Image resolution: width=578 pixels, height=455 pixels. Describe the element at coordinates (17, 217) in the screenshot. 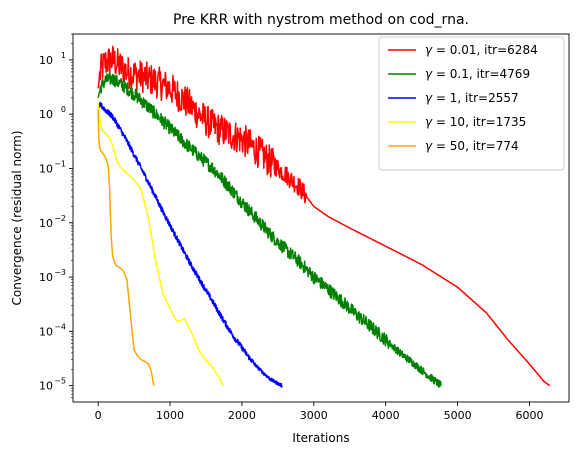

I see `y-axis-label: Convergence (residual norm)` at that location.